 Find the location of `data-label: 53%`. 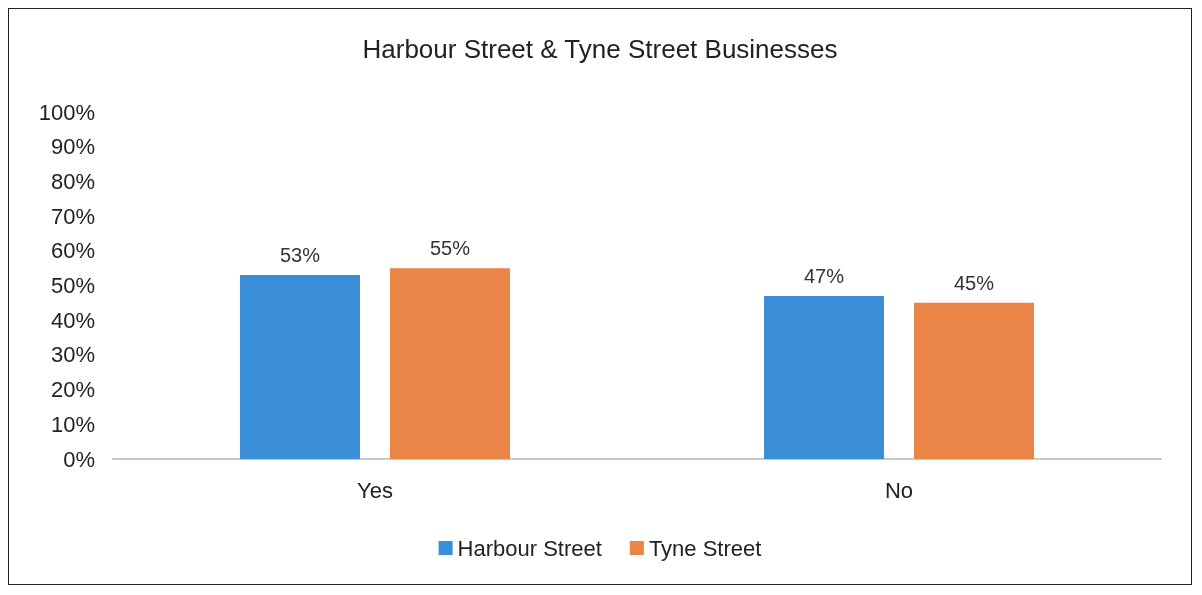

data-label: 53% is located at coordinates (300, 255).